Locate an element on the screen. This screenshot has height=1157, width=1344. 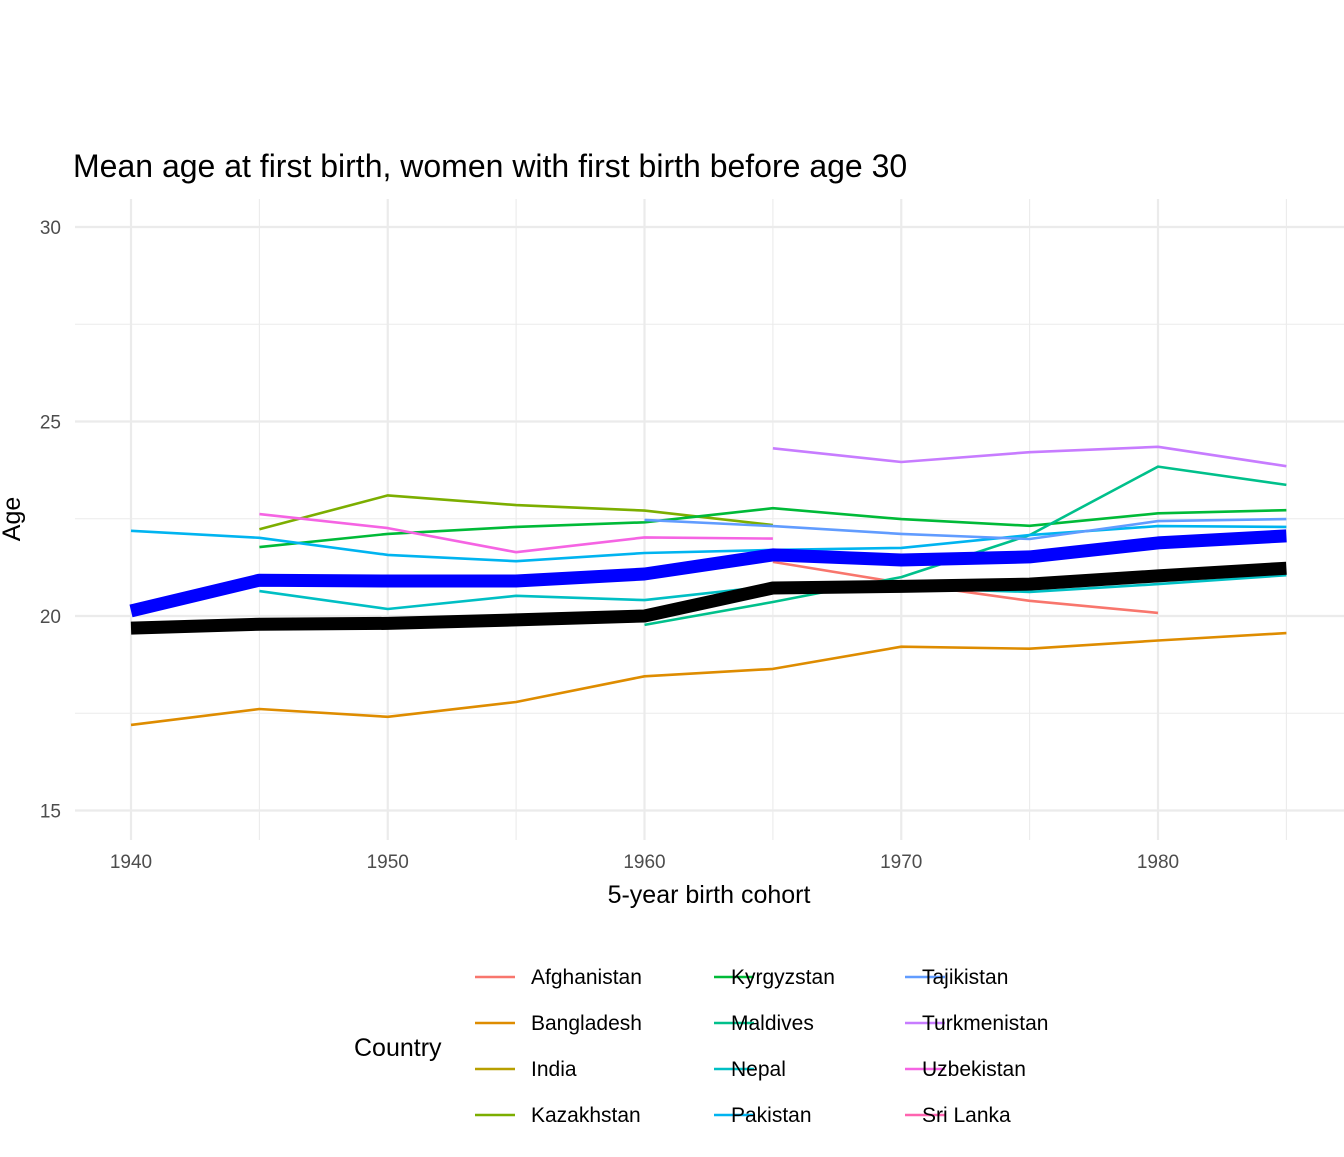
x-axis-ticks: 1940 1950 1960 1970 1980 is located at coordinates (644, 862).